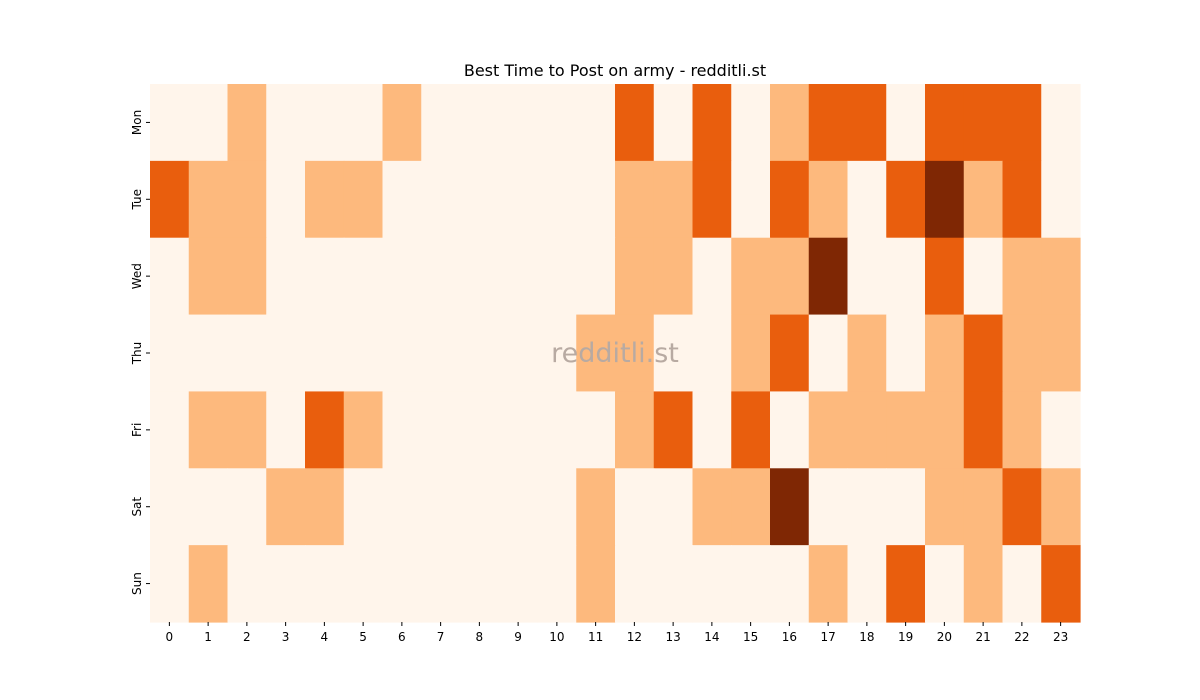 This screenshot has height=700, width=1200. What do you see at coordinates (827, 637) in the screenshot?
I see `x-tick-label: 17` at bounding box center [827, 637].